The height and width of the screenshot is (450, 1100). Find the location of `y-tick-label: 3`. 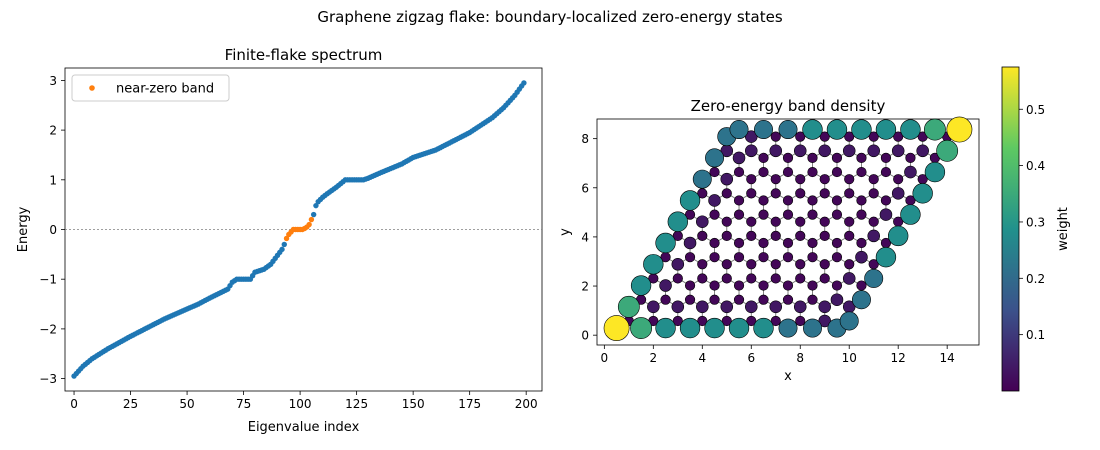

y-tick-label: 3 is located at coordinates (53, 81).